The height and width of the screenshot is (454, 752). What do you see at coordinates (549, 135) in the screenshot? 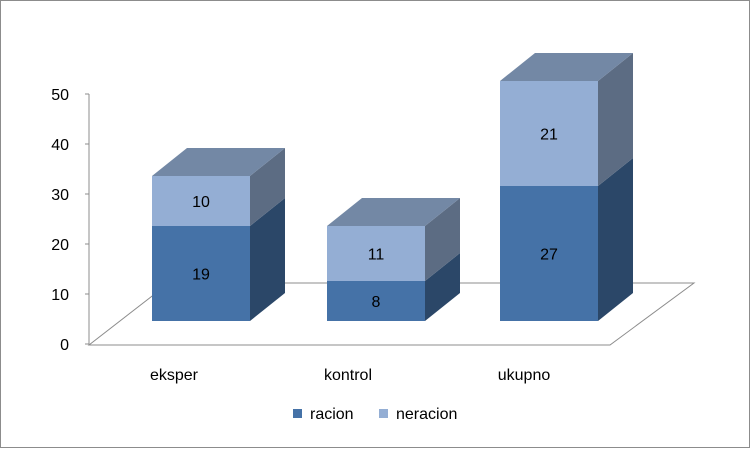
I see `data-label-ukupno-neracion: 21` at bounding box center [549, 135].